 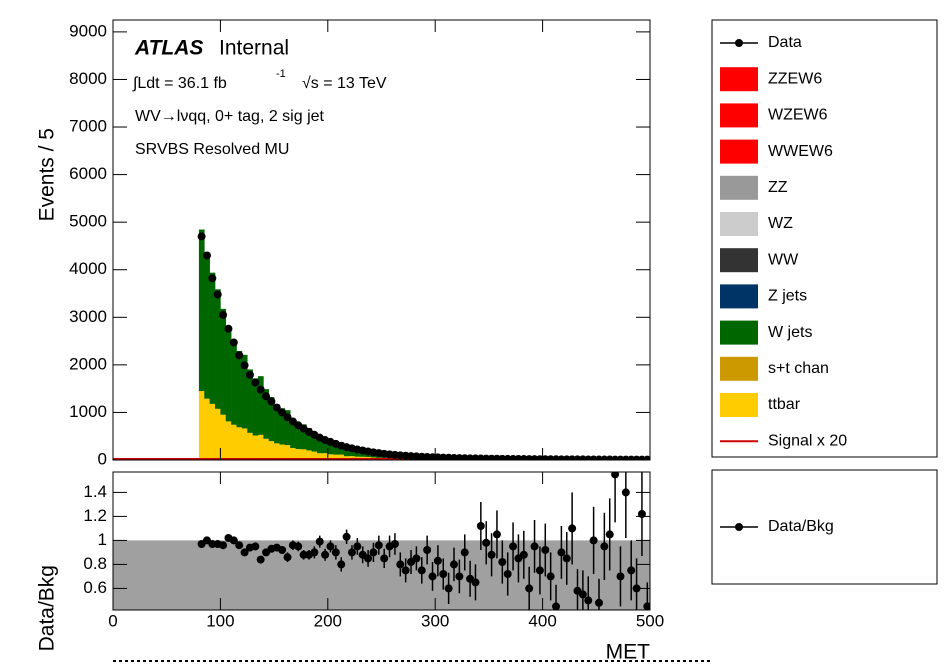 I want to click on y-tick-label: 0.6, so click(x=95, y=587).